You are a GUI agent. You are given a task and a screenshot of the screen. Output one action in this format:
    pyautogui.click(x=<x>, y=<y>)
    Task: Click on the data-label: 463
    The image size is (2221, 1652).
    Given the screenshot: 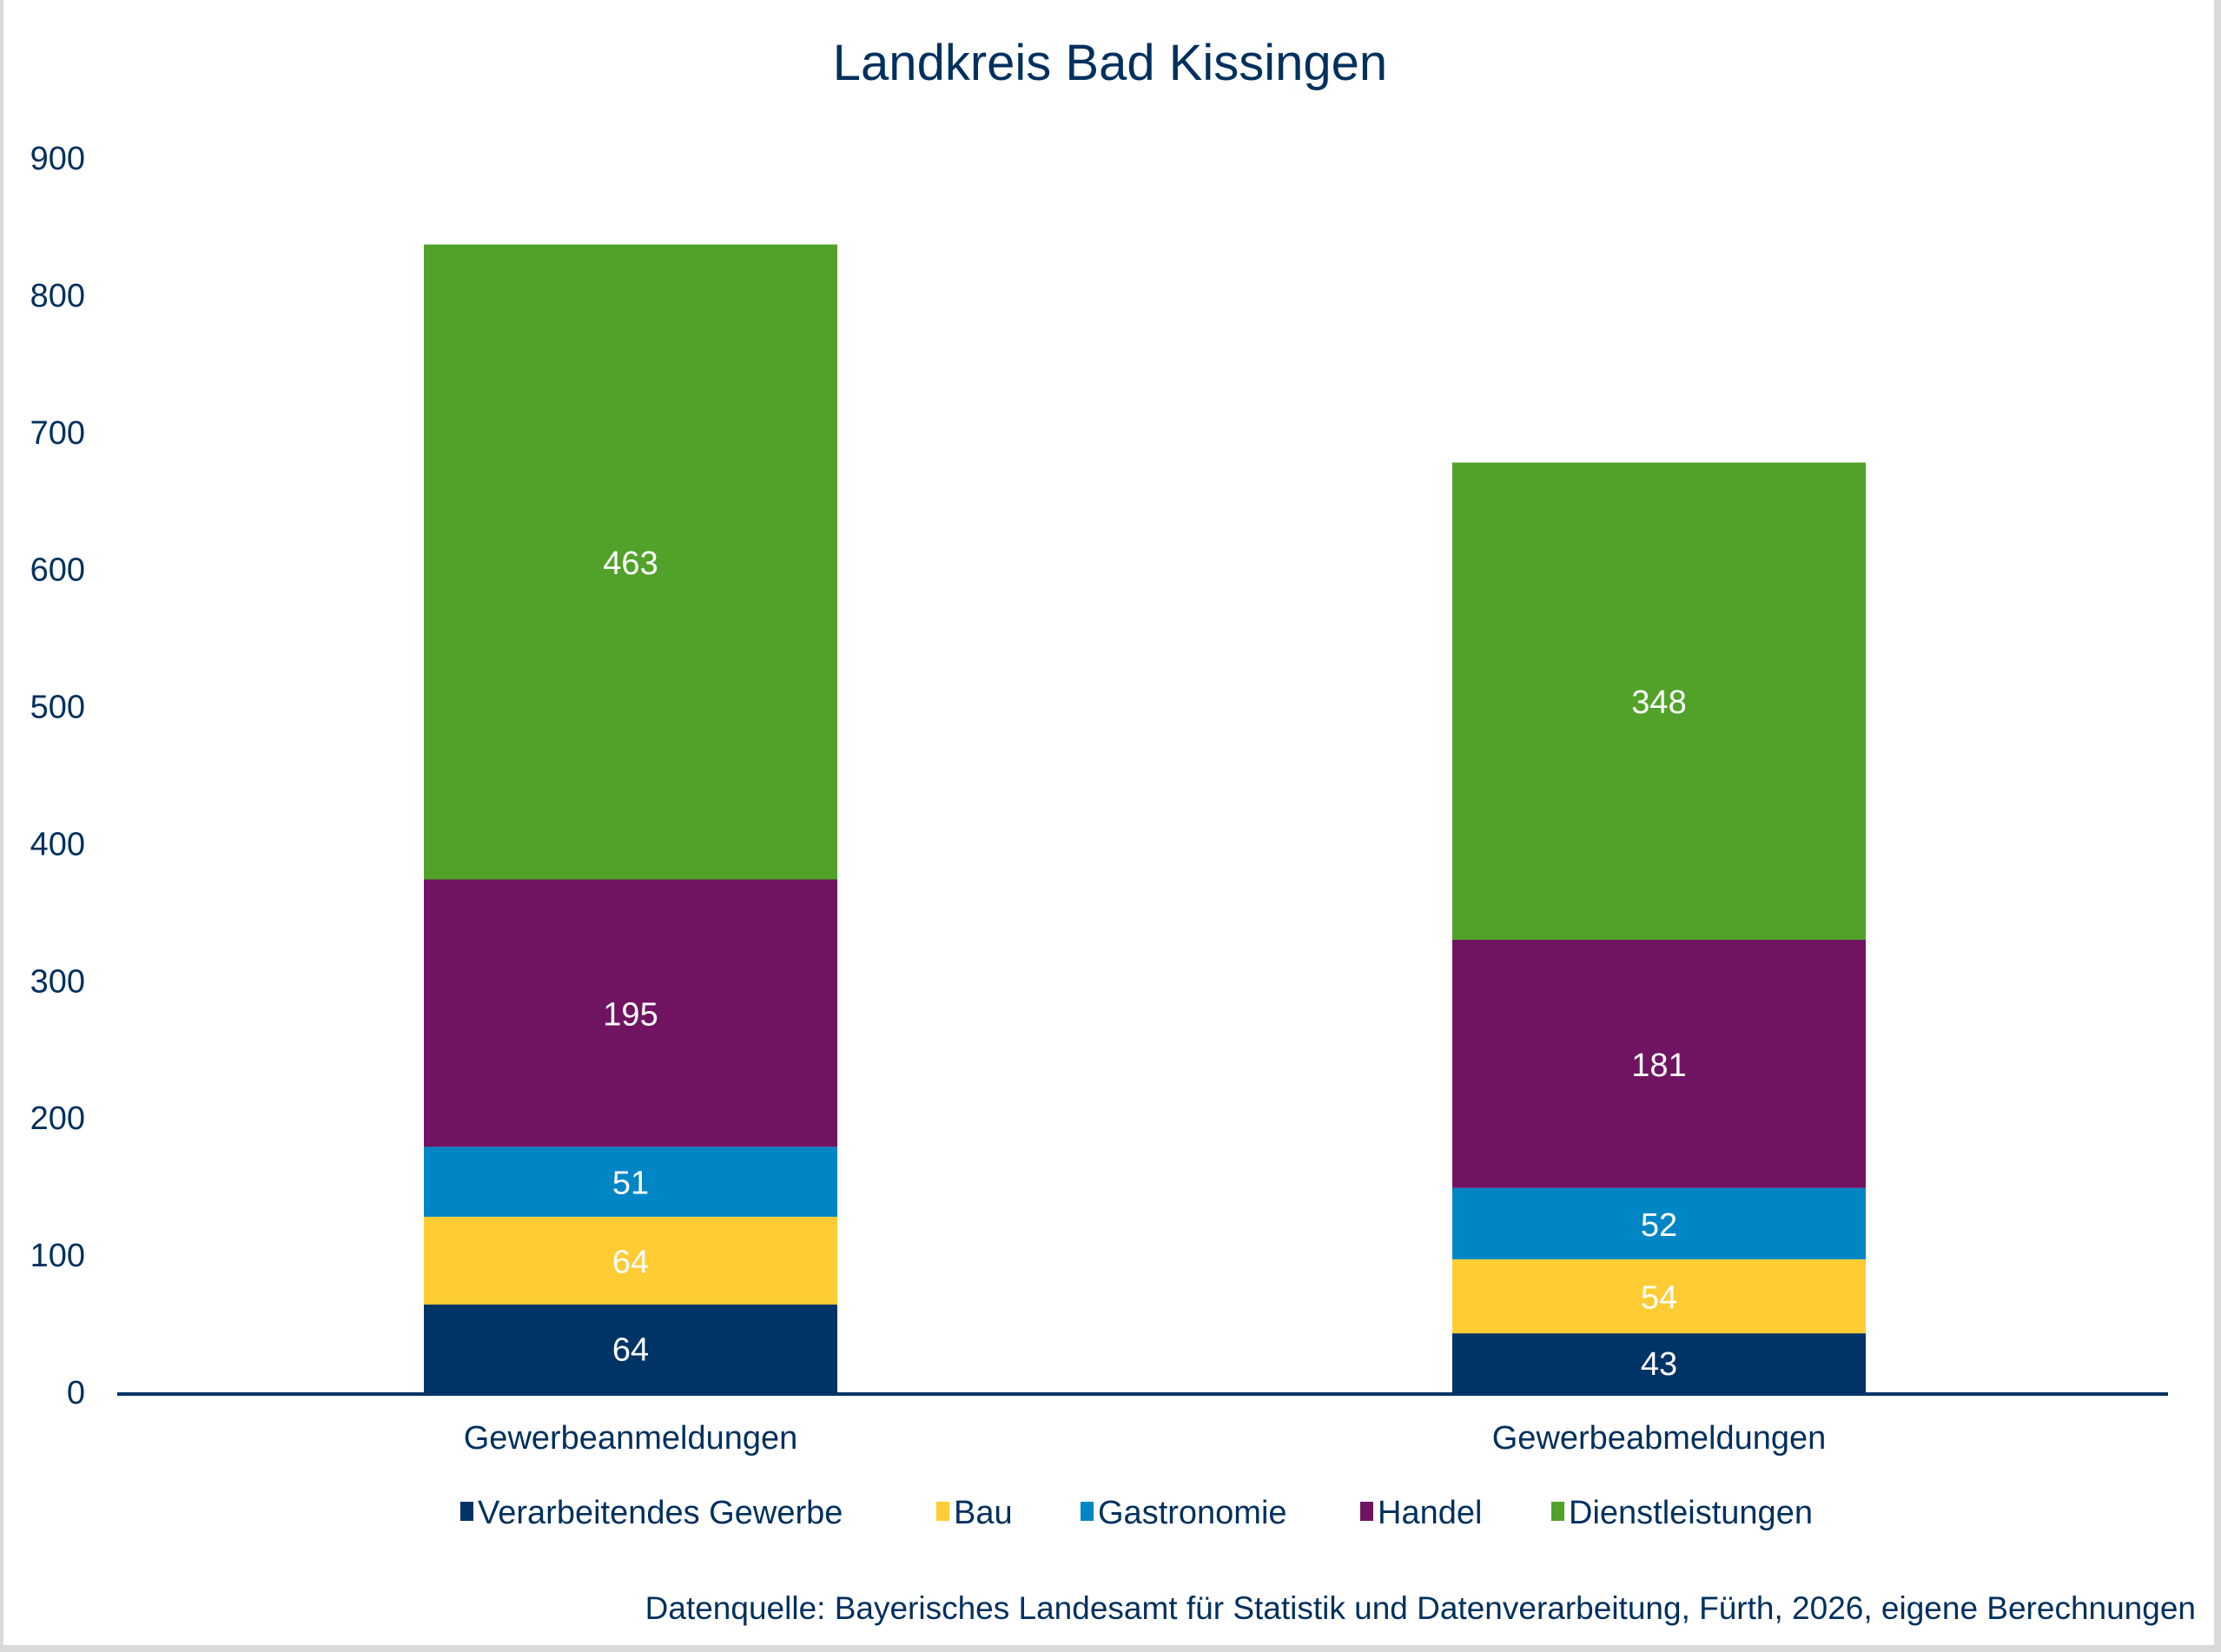 What is the action you would take?
    pyautogui.click(x=630, y=563)
    